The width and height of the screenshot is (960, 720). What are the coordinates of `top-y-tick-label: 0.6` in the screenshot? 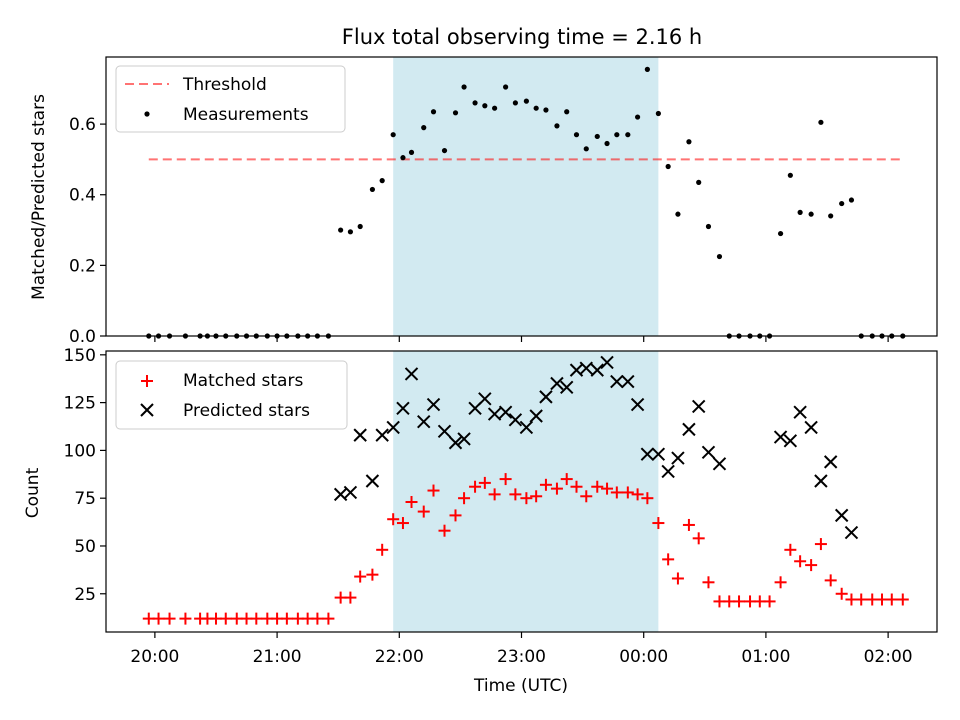 It's located at (82, 125).